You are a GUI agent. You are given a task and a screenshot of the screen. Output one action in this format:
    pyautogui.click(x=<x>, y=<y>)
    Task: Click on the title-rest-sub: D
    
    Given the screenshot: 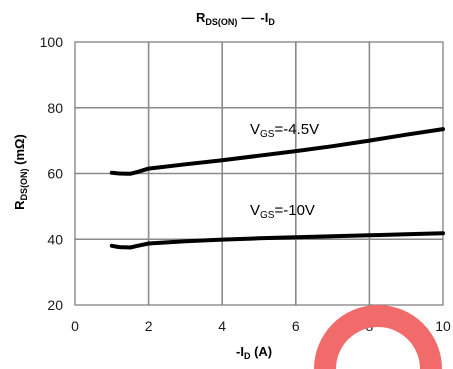 What is the action you would take?
    pyautogui.click(x=271, y=22)
    